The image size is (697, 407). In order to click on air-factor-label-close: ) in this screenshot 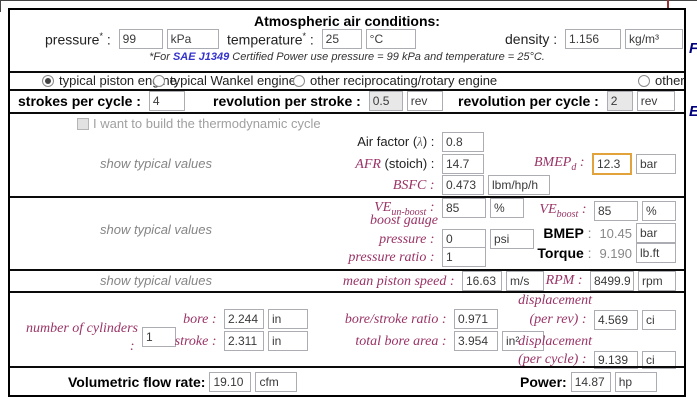, I will do `click(425, 141)`.